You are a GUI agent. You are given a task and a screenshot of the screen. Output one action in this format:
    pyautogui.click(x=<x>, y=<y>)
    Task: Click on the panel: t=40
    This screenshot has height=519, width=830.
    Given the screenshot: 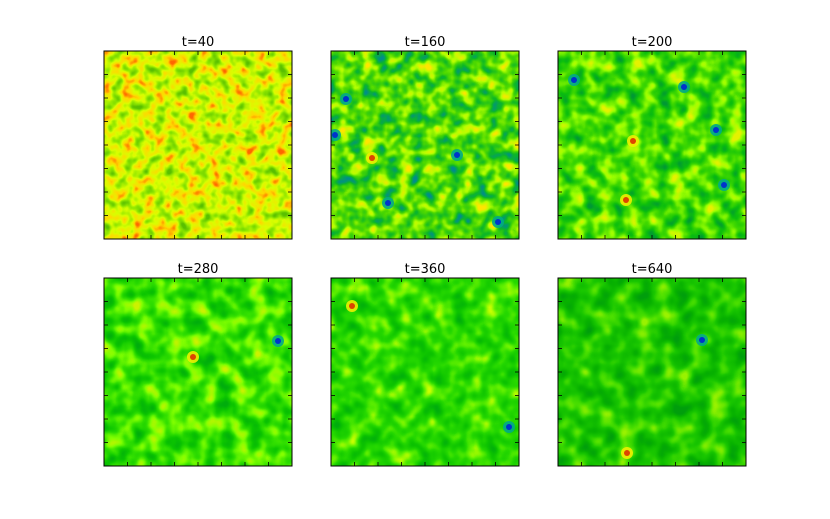 What is the action you would take?
    pyautogui.click(x=198, y=137)
    